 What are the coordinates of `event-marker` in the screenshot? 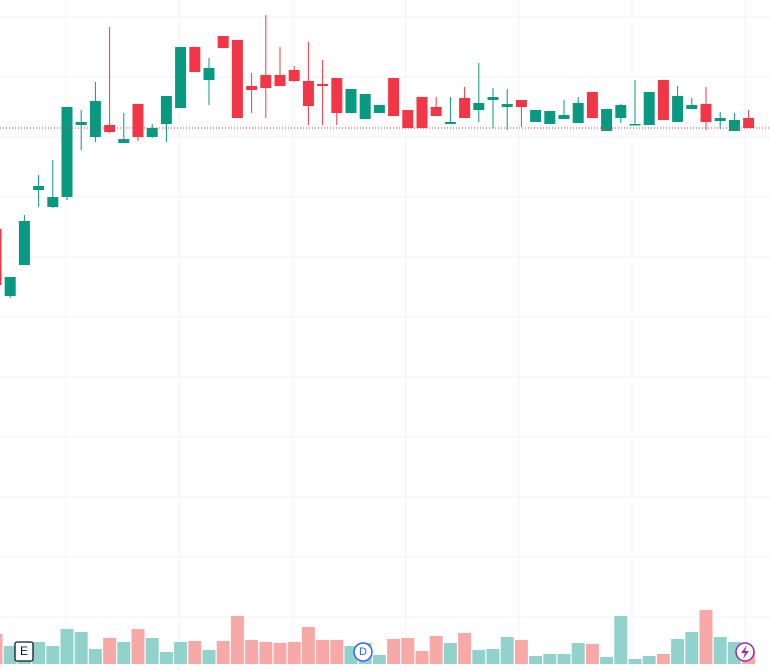 It's located at (24, 651).